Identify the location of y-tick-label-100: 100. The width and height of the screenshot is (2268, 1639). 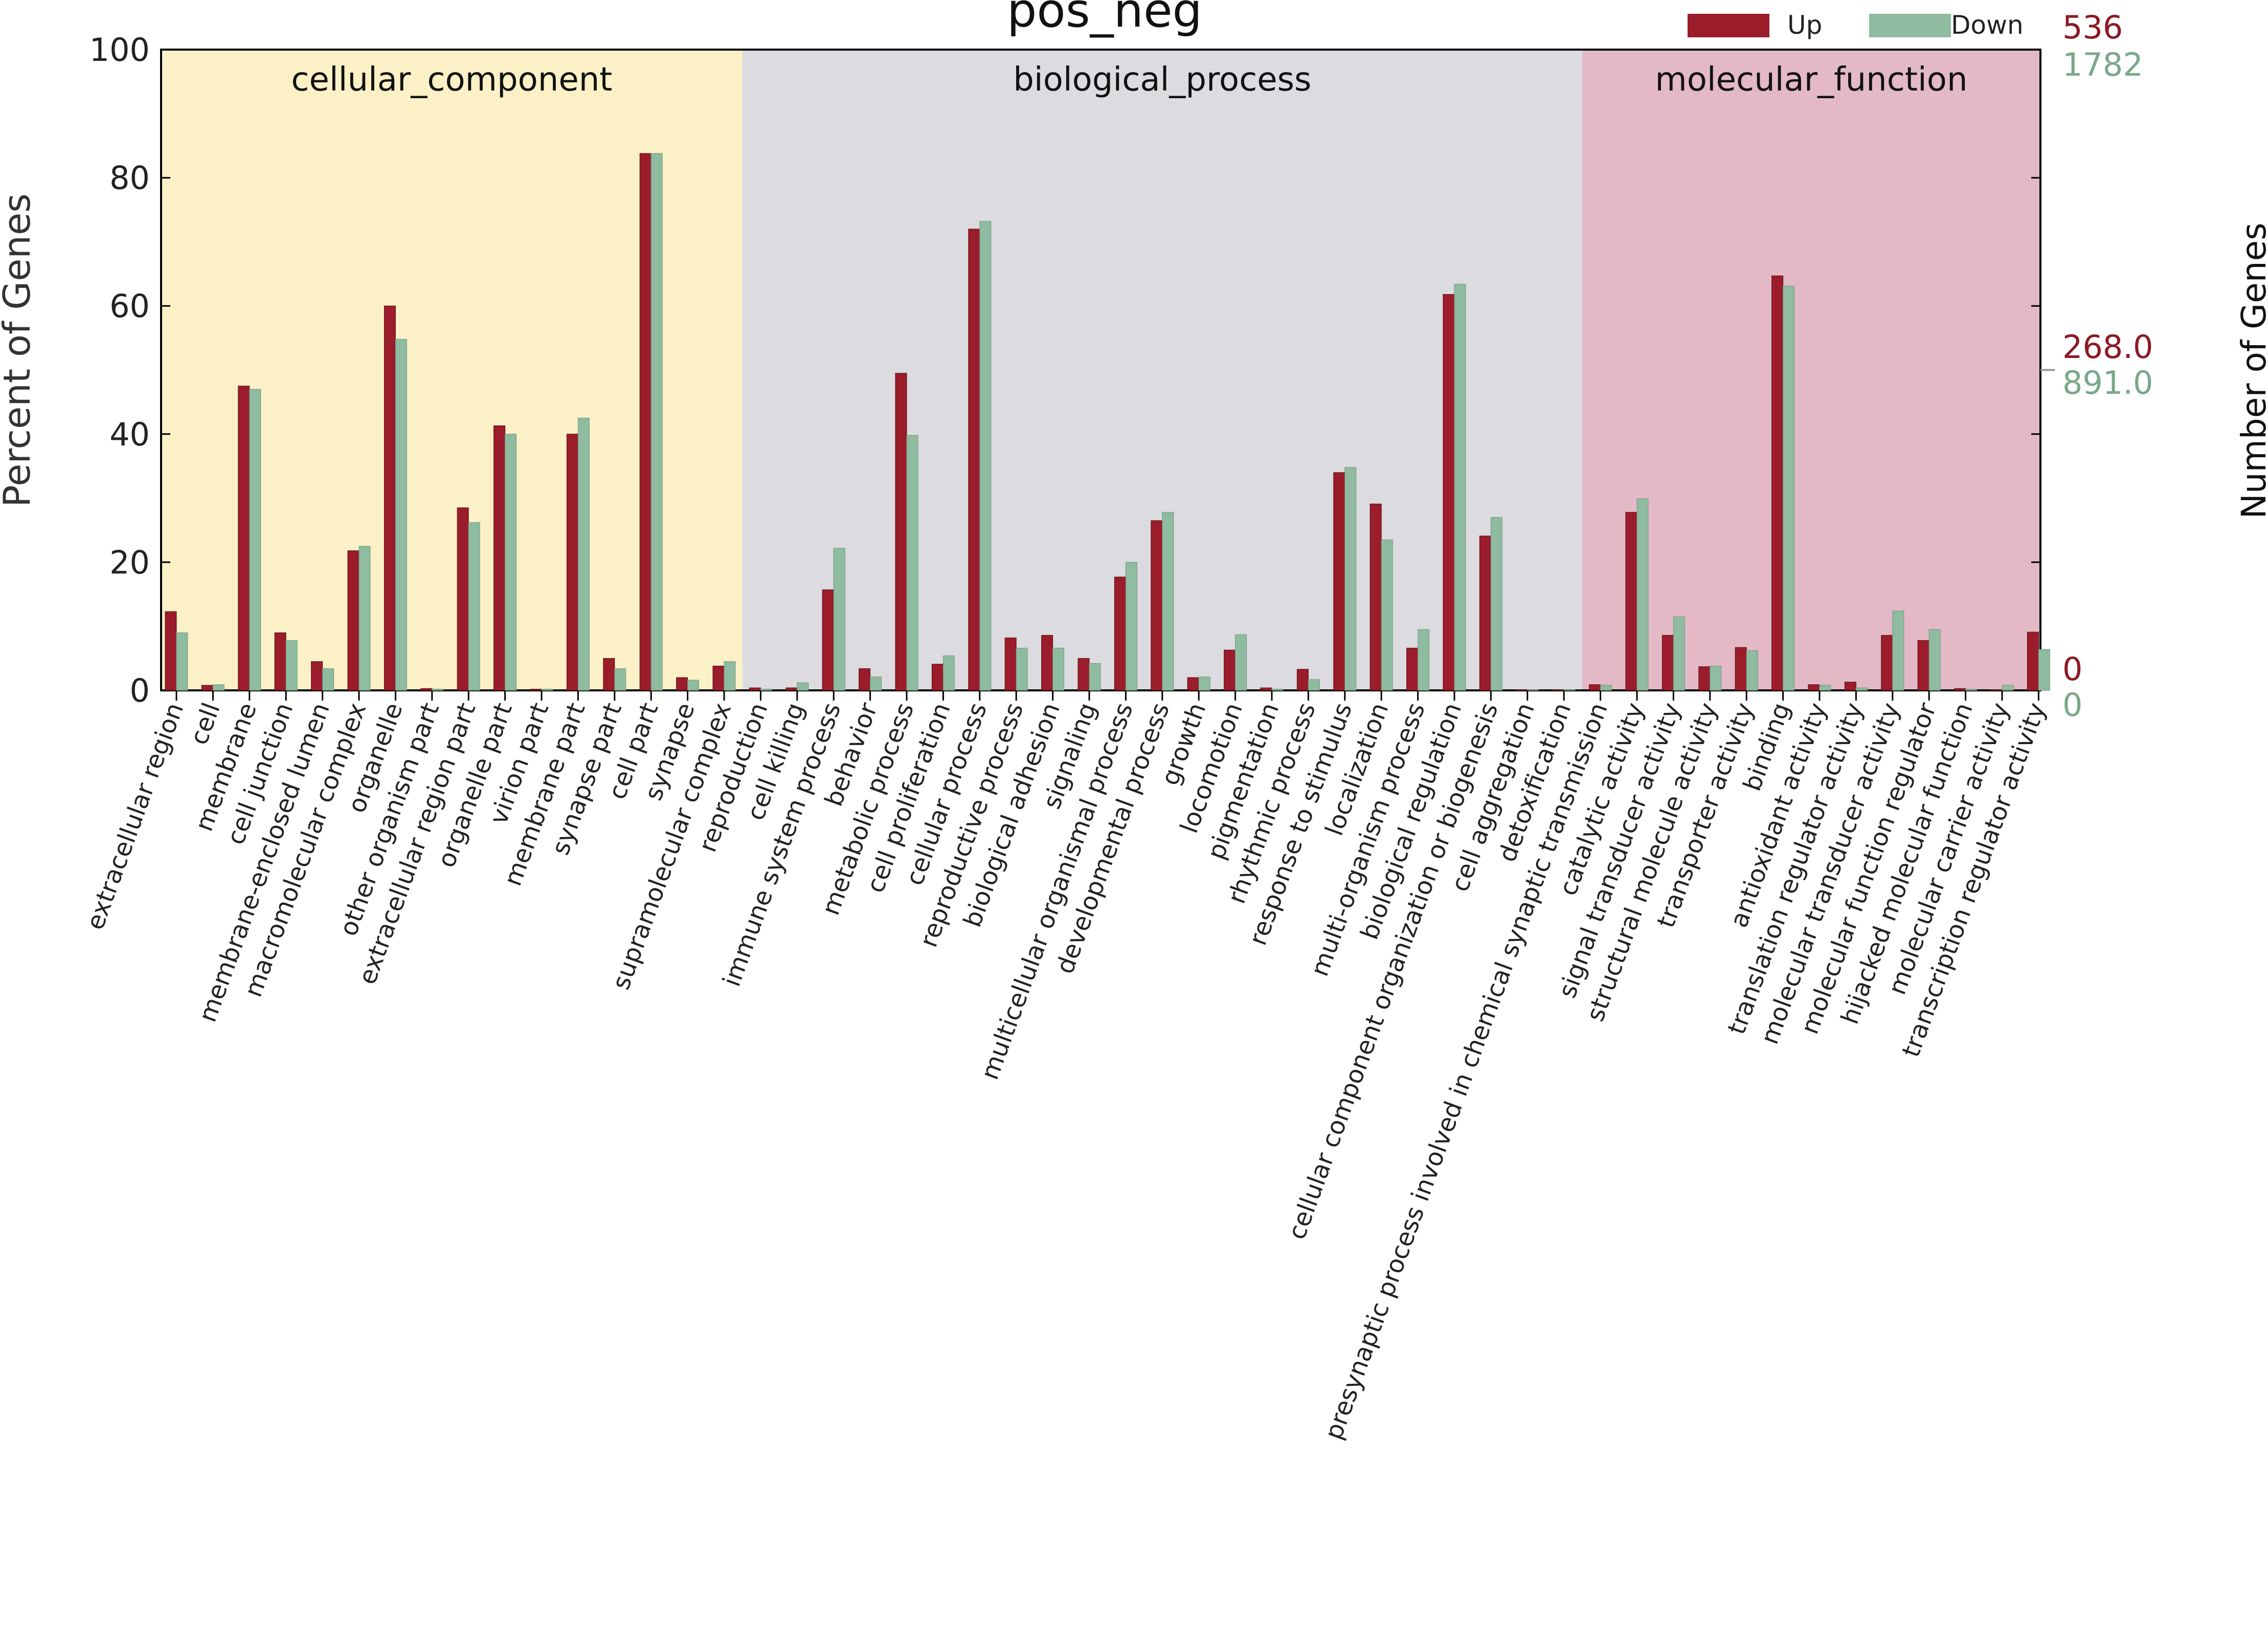
(119, 50).